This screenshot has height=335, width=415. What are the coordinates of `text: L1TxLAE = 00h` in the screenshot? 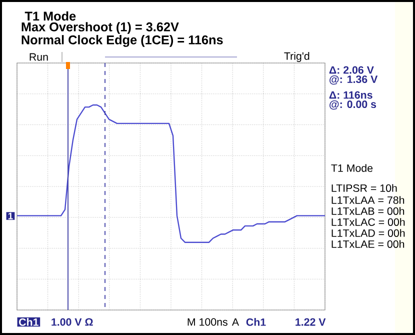 It's located at (368, 244).